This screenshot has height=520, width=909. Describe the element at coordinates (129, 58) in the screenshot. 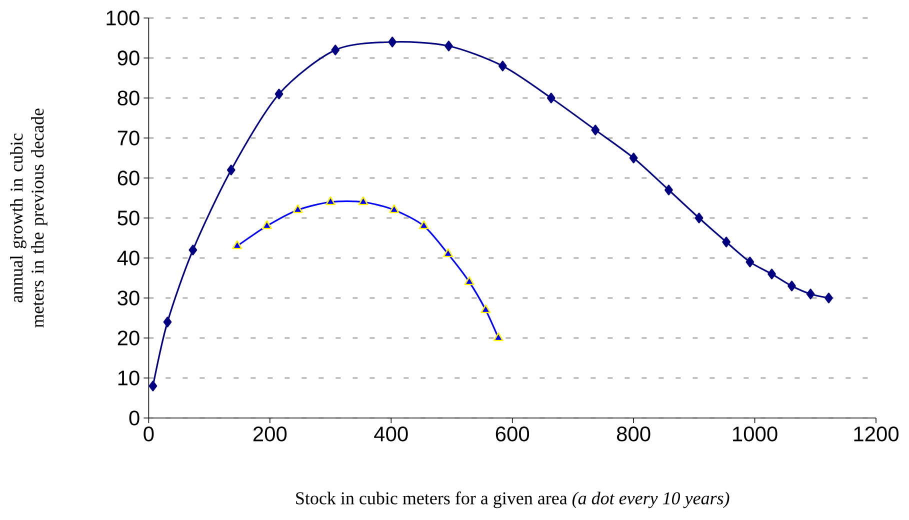

I see `y-tick-label: 90` at that location.